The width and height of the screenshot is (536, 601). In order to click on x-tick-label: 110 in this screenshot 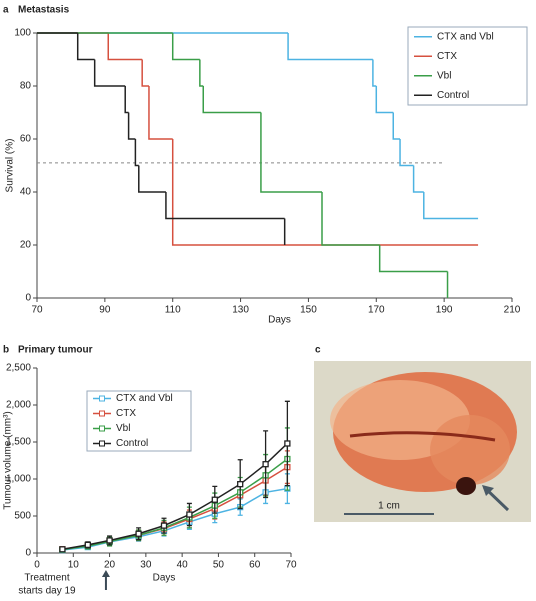, I will do `click(173, 310)`.